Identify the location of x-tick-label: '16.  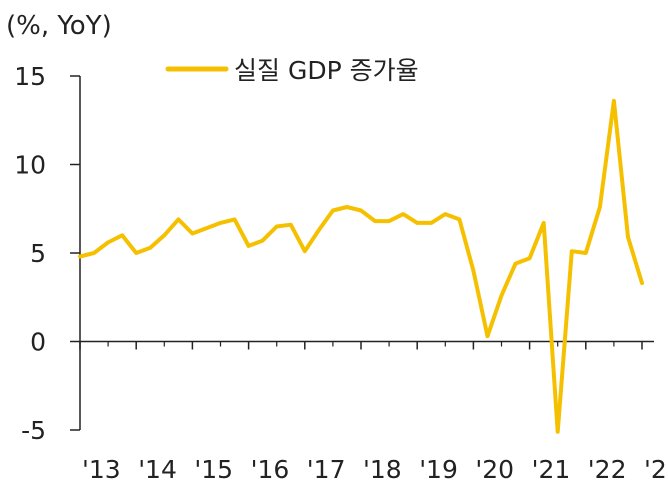
(270, 469).